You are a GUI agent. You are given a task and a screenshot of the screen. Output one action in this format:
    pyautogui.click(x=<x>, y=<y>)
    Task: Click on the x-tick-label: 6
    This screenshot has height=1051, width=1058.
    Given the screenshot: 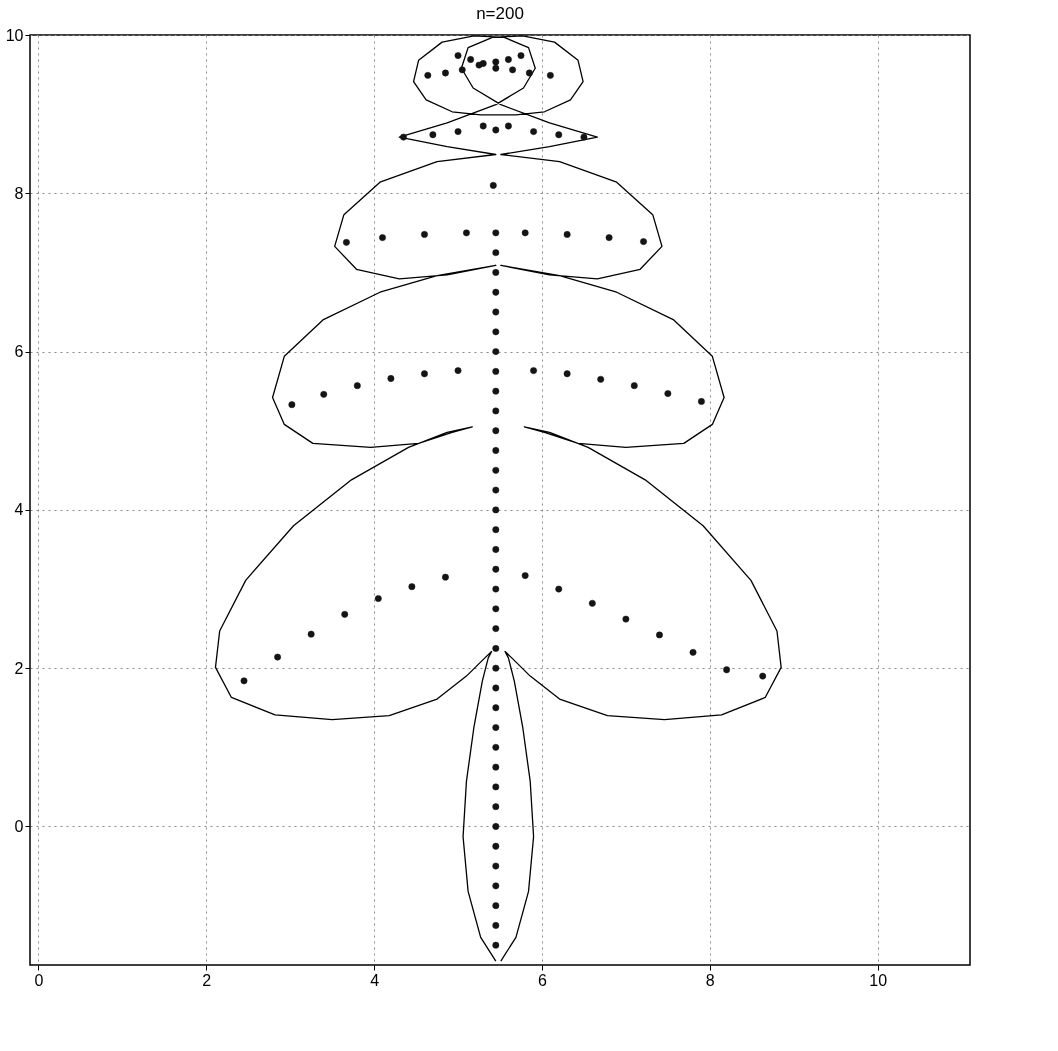 What is the action you would take?
    pyautogui.click(x=543, y=980)
    